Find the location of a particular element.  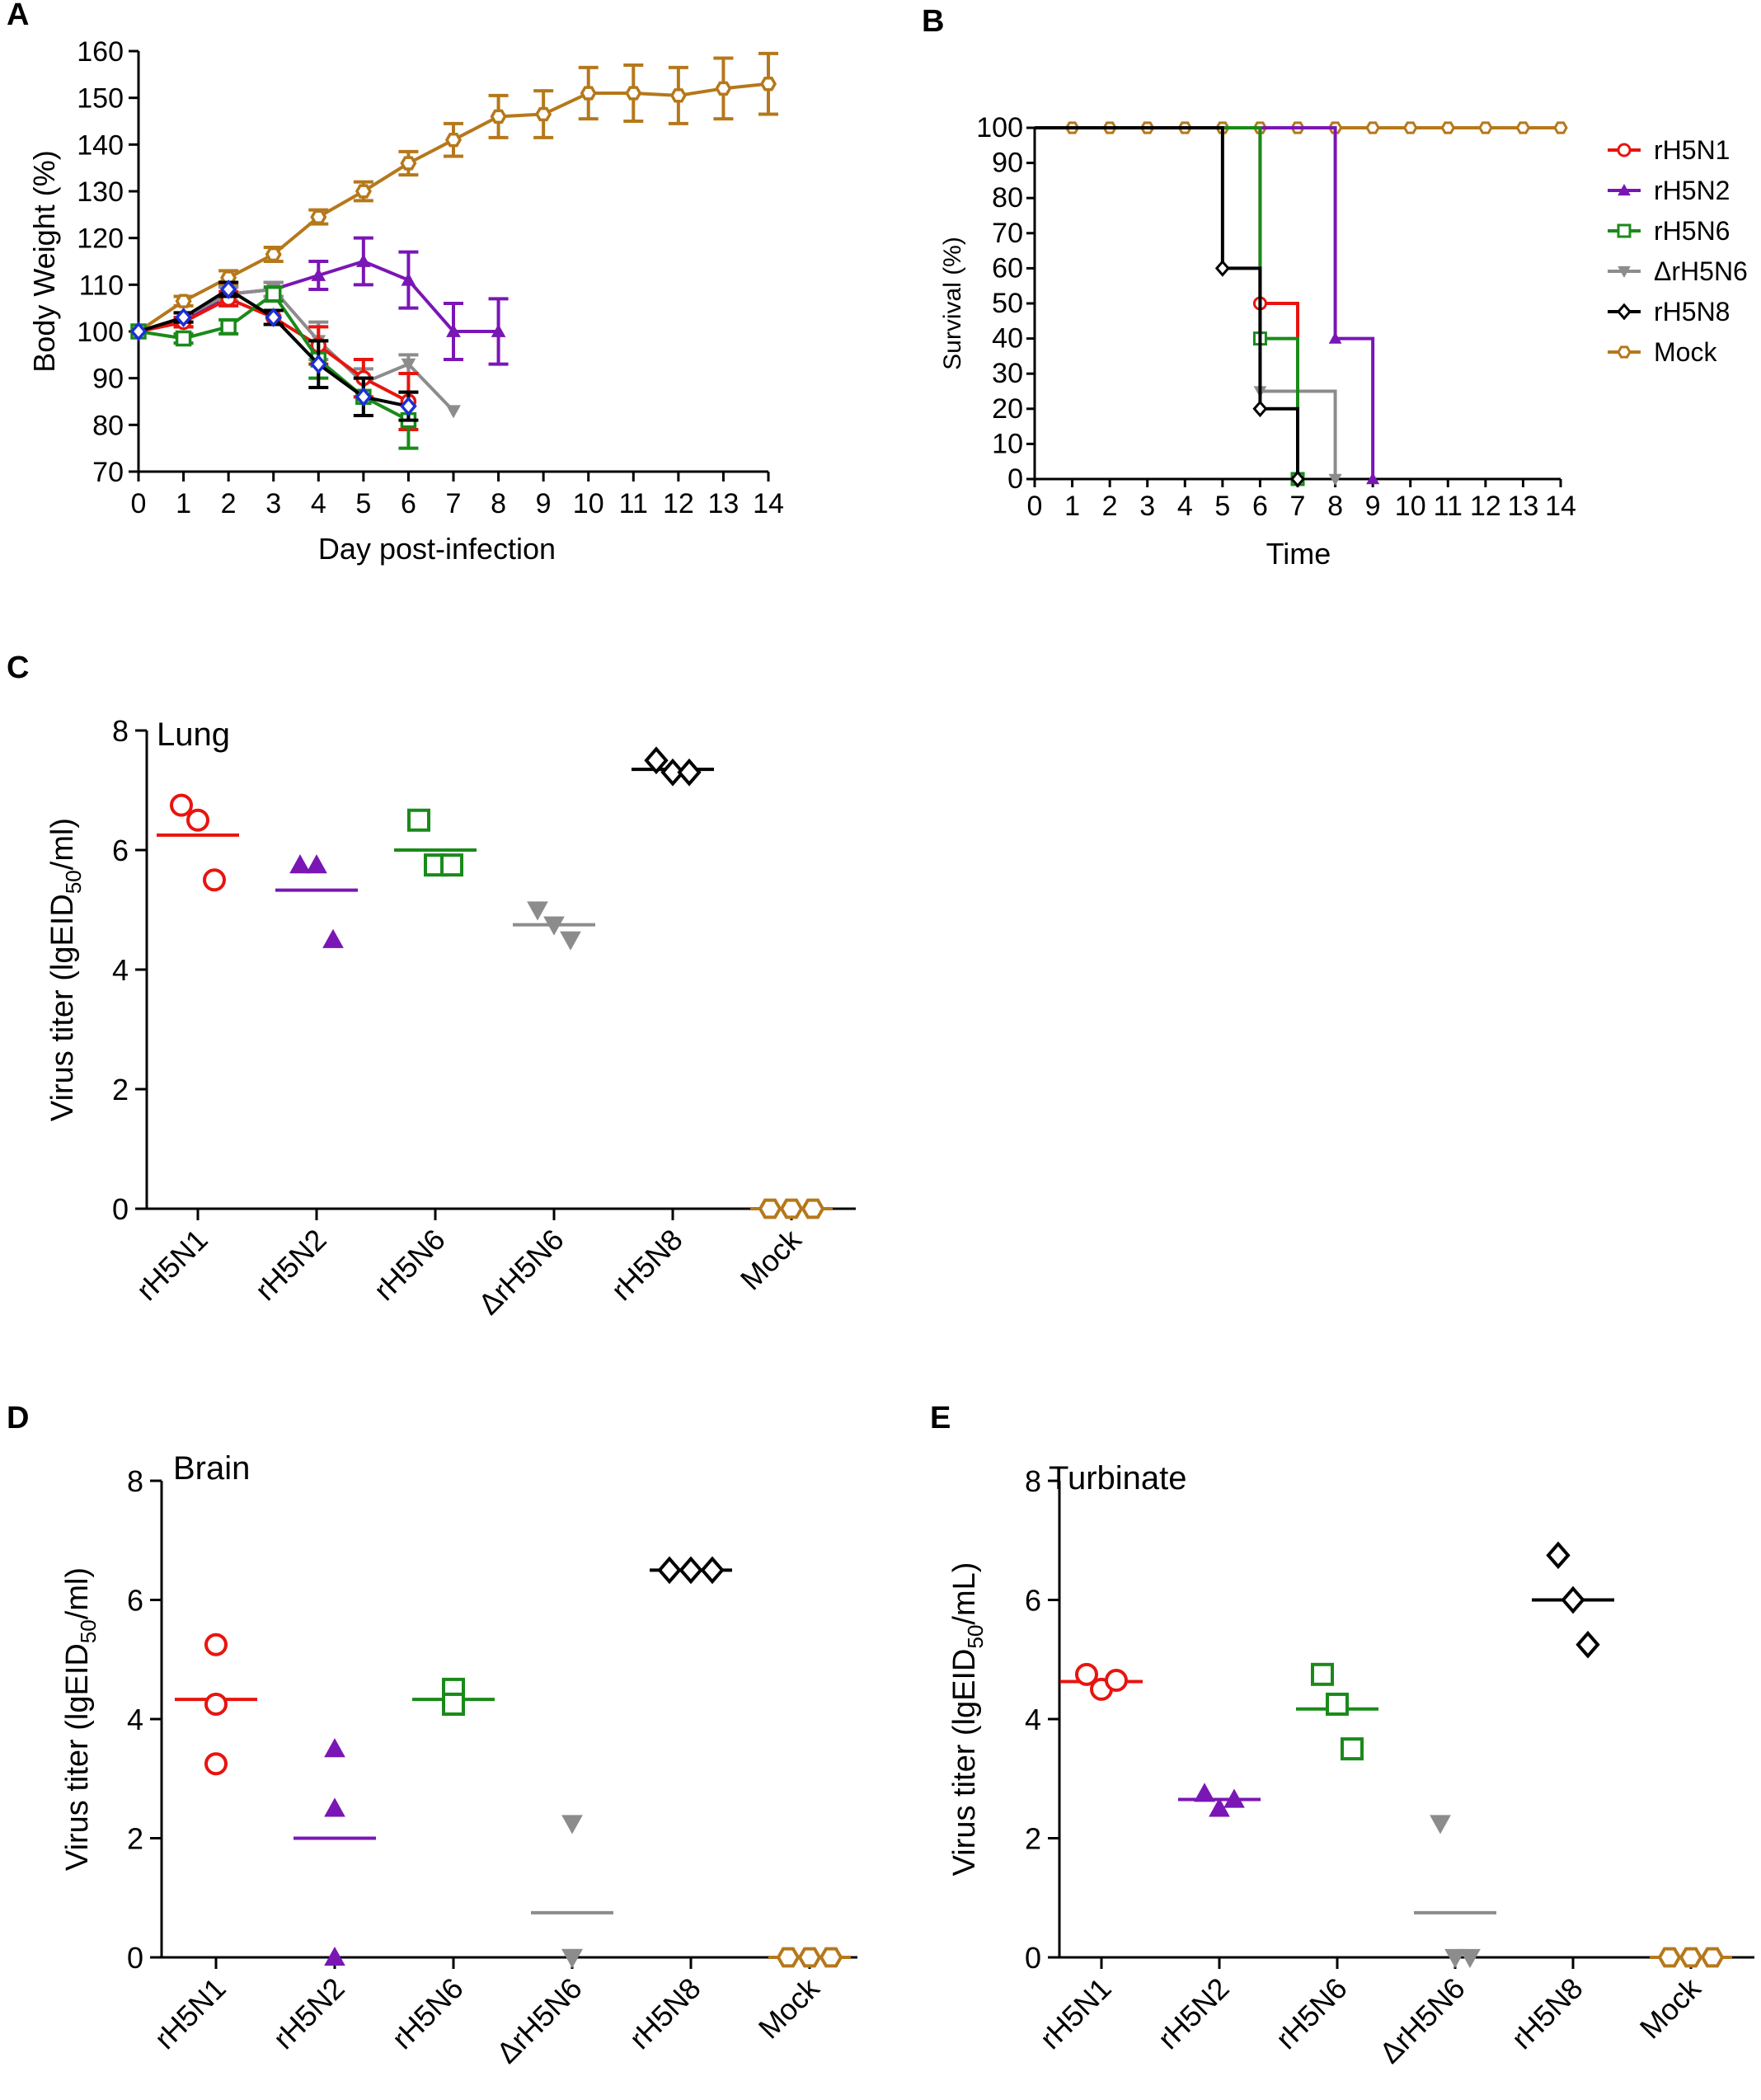

legend-label: rH5N6 is located at coordinates (1692, 231).